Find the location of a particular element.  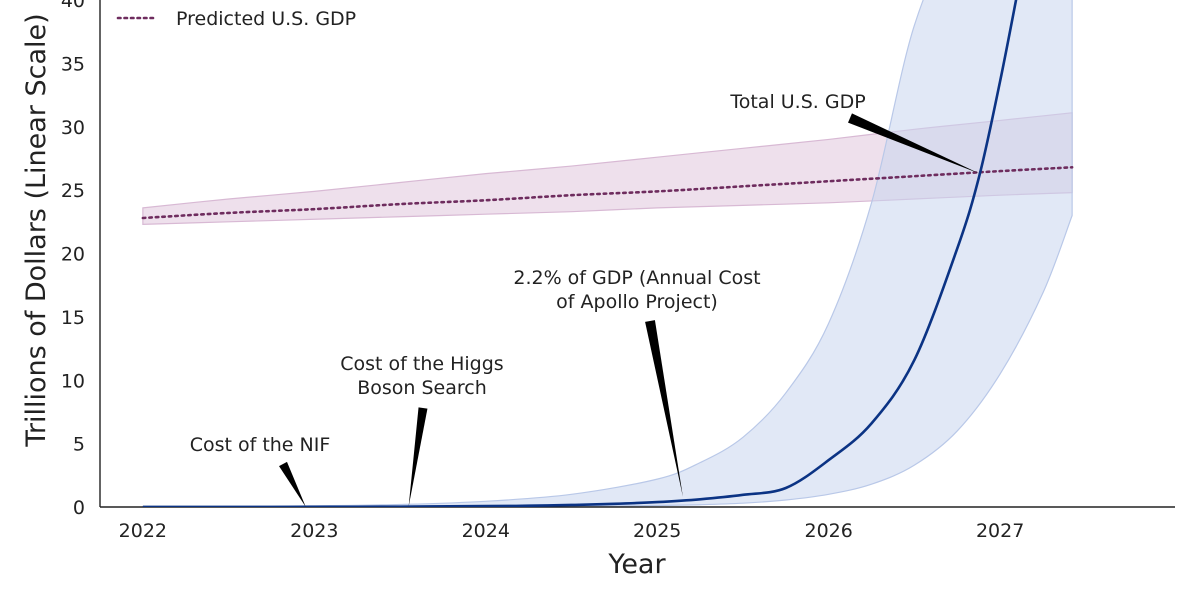

y-tick-label: 0 is located at coordinates (79, 508).